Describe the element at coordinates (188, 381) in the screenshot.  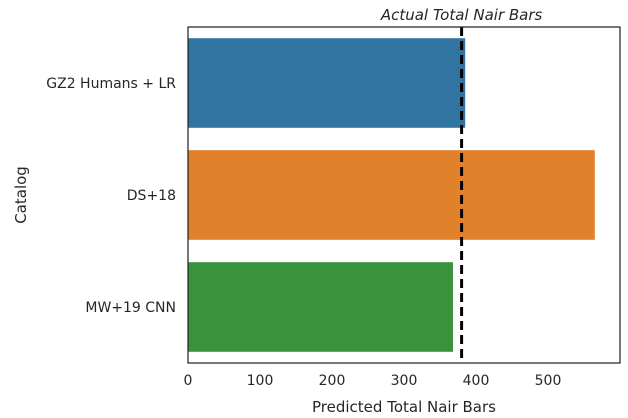
I see `x-tick-label: 0` at that location.